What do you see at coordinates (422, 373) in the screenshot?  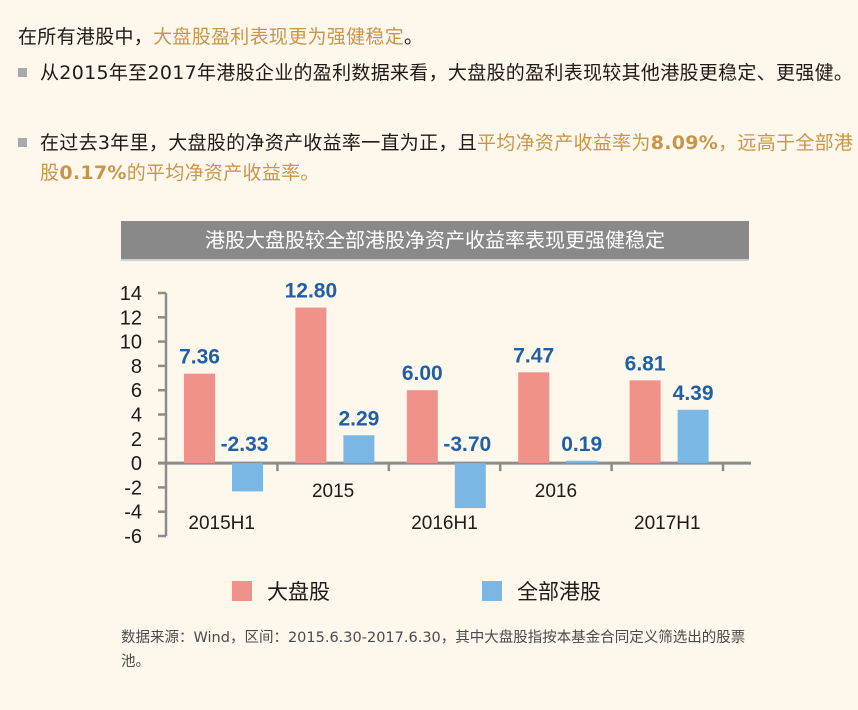 I see `data-label: 6.00` at bounding box center [422, 373].